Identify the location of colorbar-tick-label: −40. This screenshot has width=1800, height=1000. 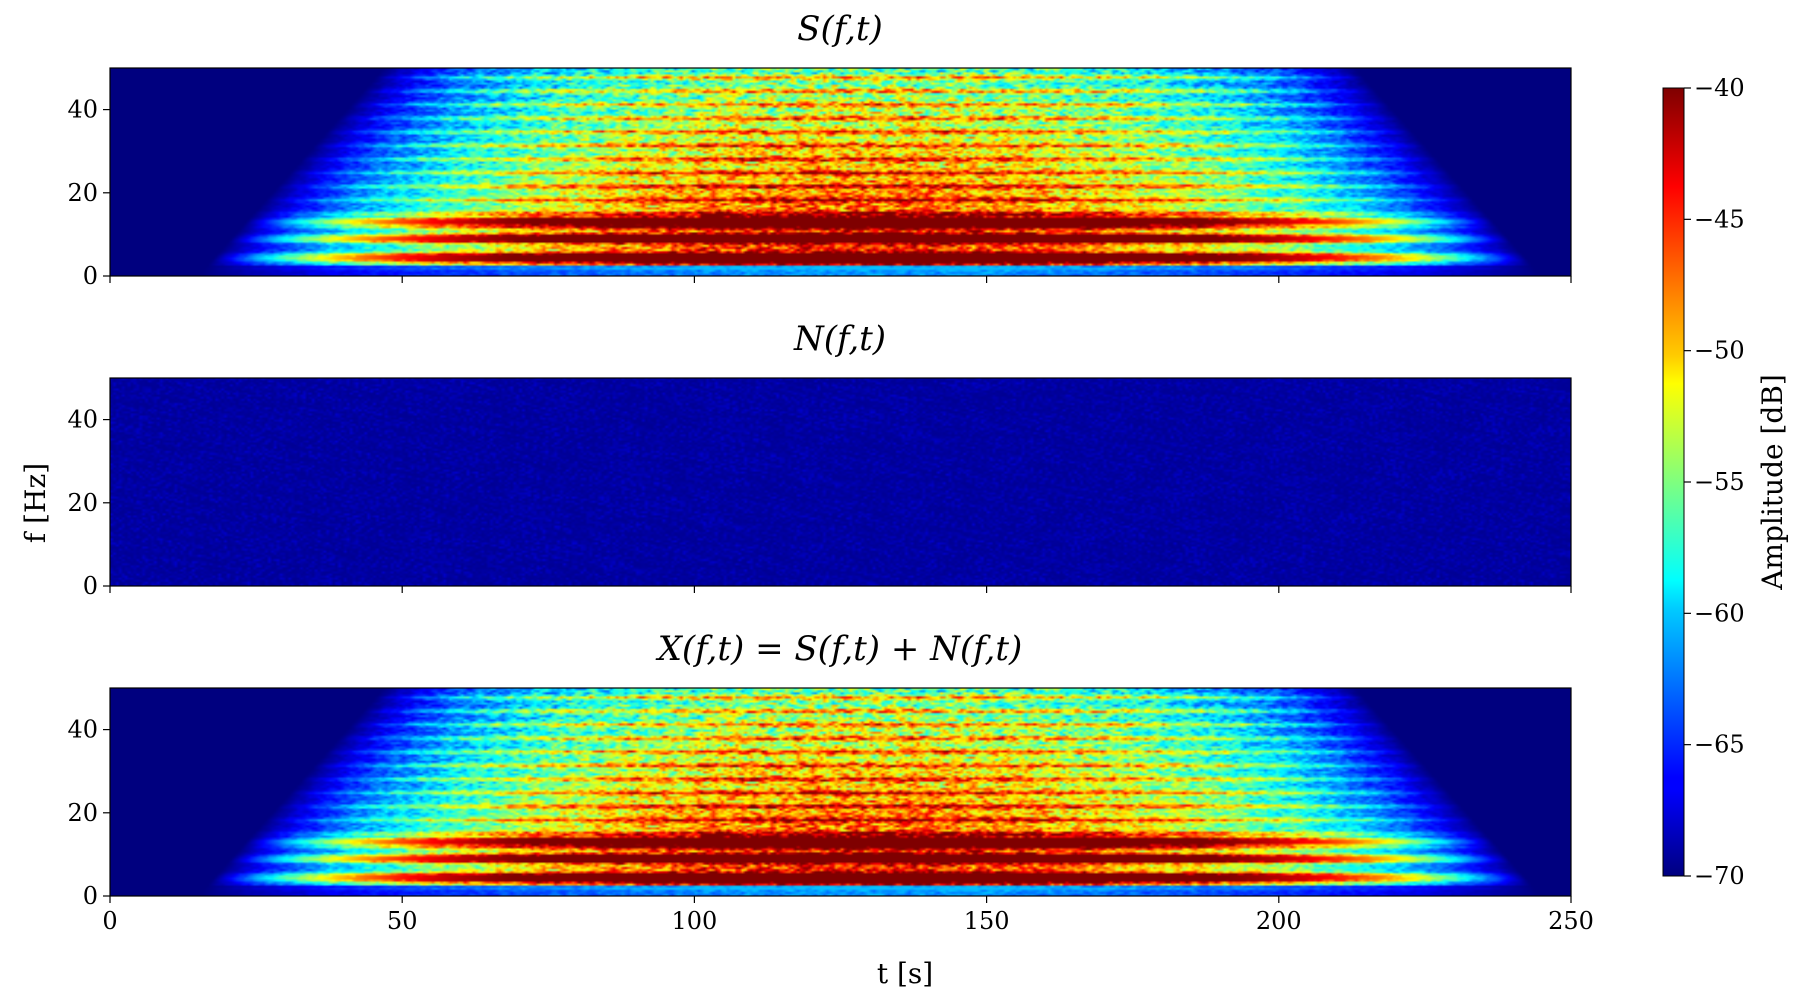
(1719, 88).